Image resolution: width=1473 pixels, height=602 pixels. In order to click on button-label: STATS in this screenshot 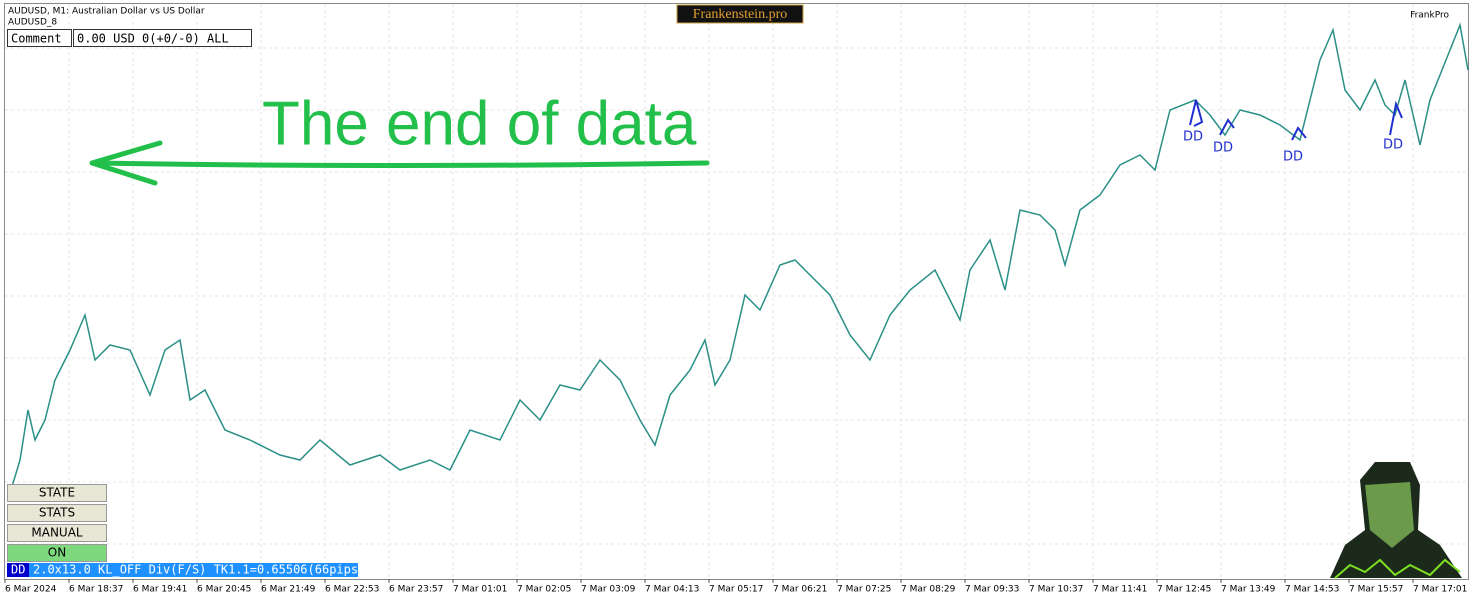, I will do `click(57, 513)`.